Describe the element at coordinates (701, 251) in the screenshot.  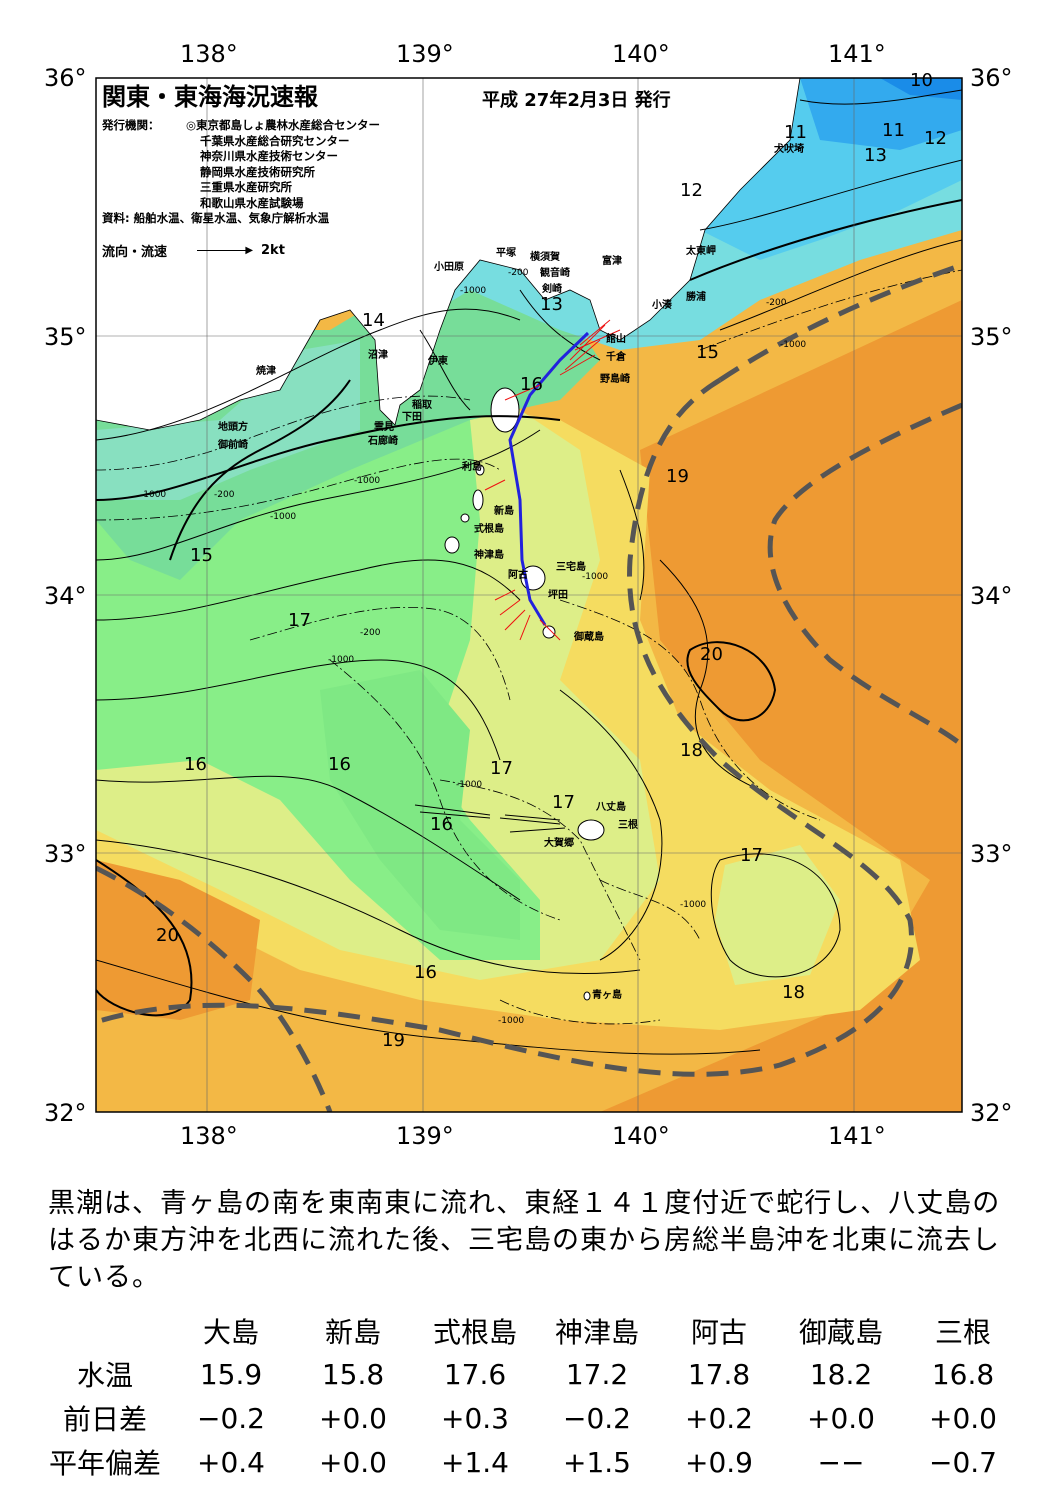
I see `place-label: 太東岬` at that location.